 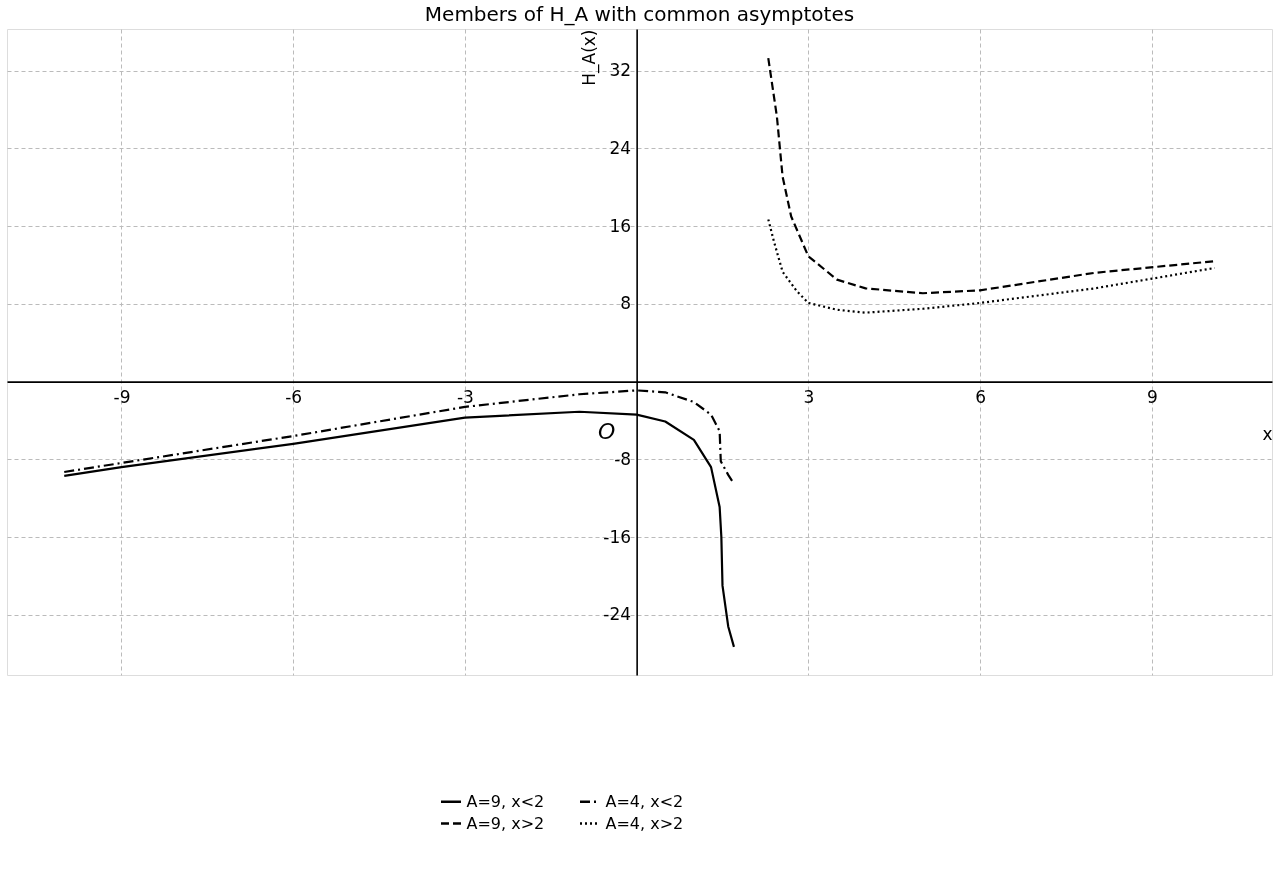 What do you see at coordinates (809, 397) in the screenshot?
I see `x-tick-label: 3` at bounding box center [809, 397].